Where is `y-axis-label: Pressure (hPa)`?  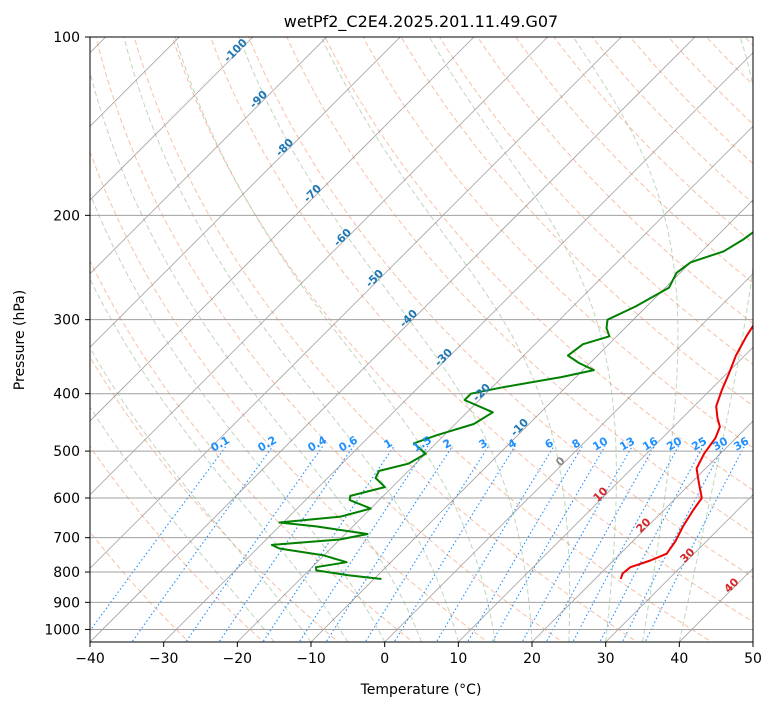 y-axis-label: Pressure (hPa) is located at coordinates (20, 340).